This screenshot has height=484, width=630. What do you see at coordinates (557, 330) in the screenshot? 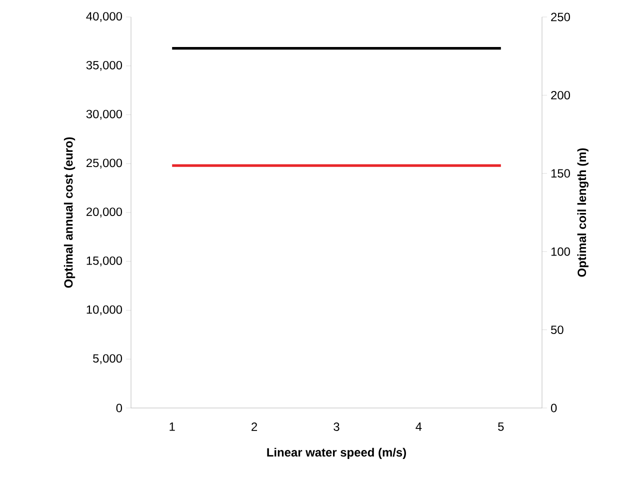
I see `y2-tick-label: 50` at bounding box center [557, 330].